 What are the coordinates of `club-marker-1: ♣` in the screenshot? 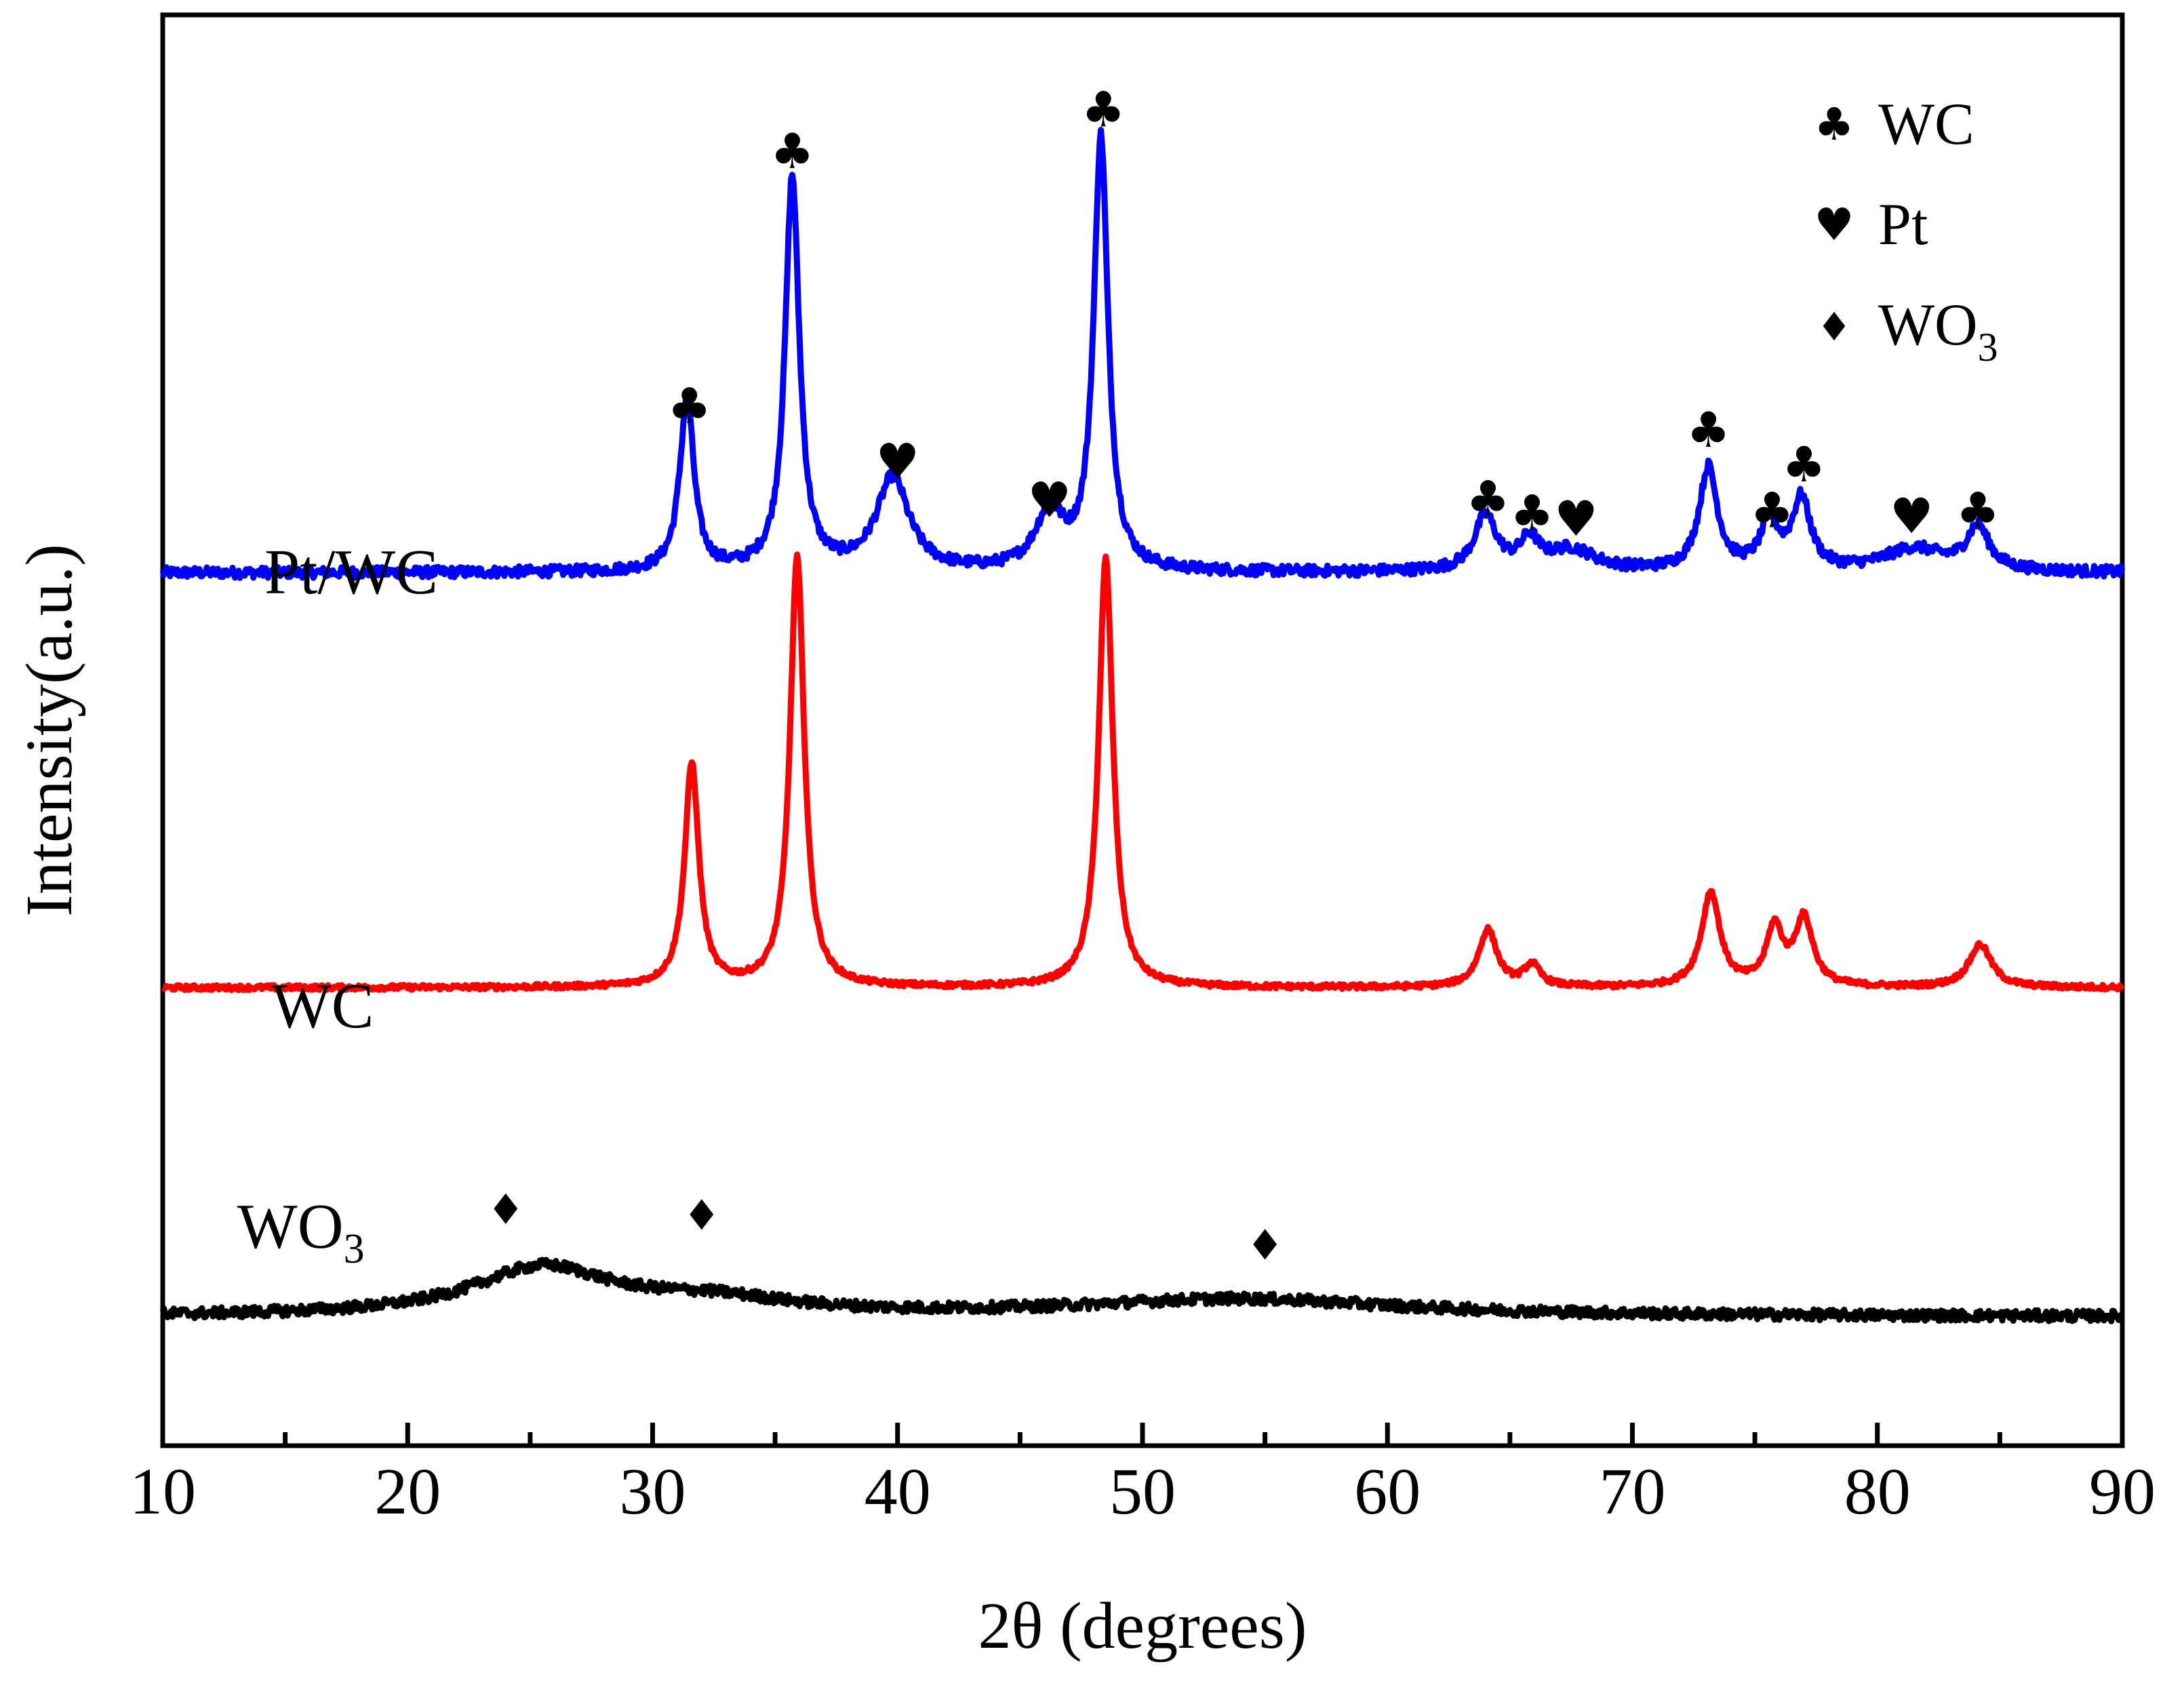 It's located at (792, 151).